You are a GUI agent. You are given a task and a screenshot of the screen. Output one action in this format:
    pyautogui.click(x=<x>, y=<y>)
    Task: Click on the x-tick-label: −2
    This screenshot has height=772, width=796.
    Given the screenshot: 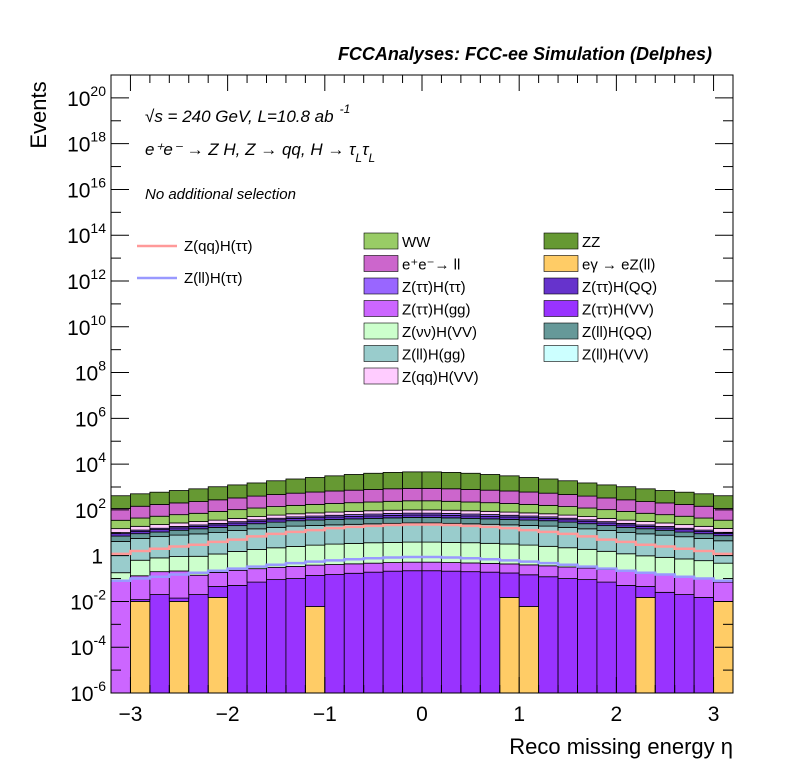 What is the action you would take?
    pyautogui.click(x=228, y=714)
    